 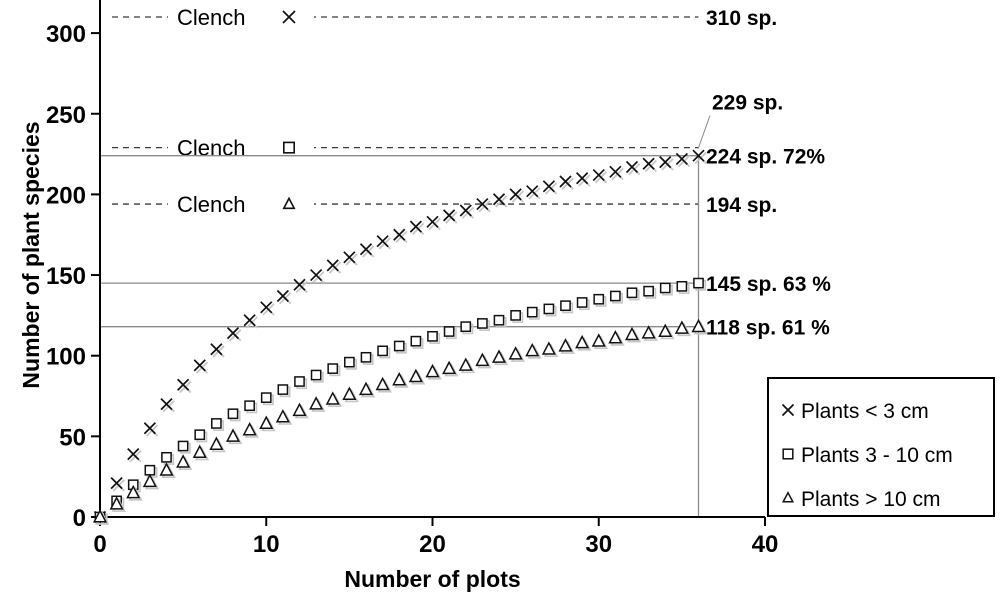 What do you see at coordinates (747, 103) in the screenshot?
I see `clench-value-label: 229 sp.` at bounding box center [747, 103].